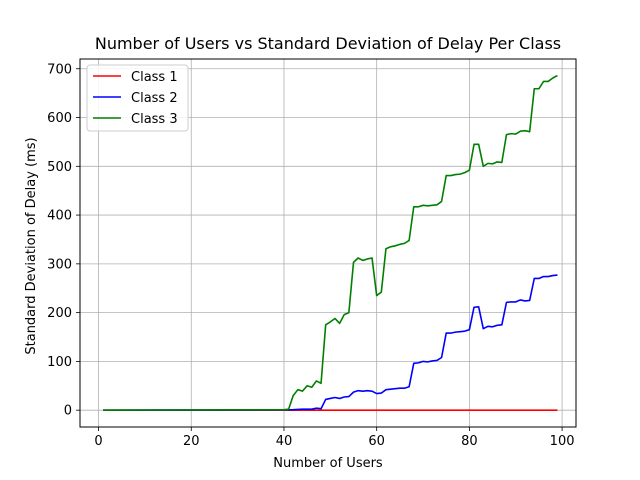 The image size is (640, 480). Describe the element at coordinates (284, 441) in the screenshot. I see `x-tick-label: 40` at that location.